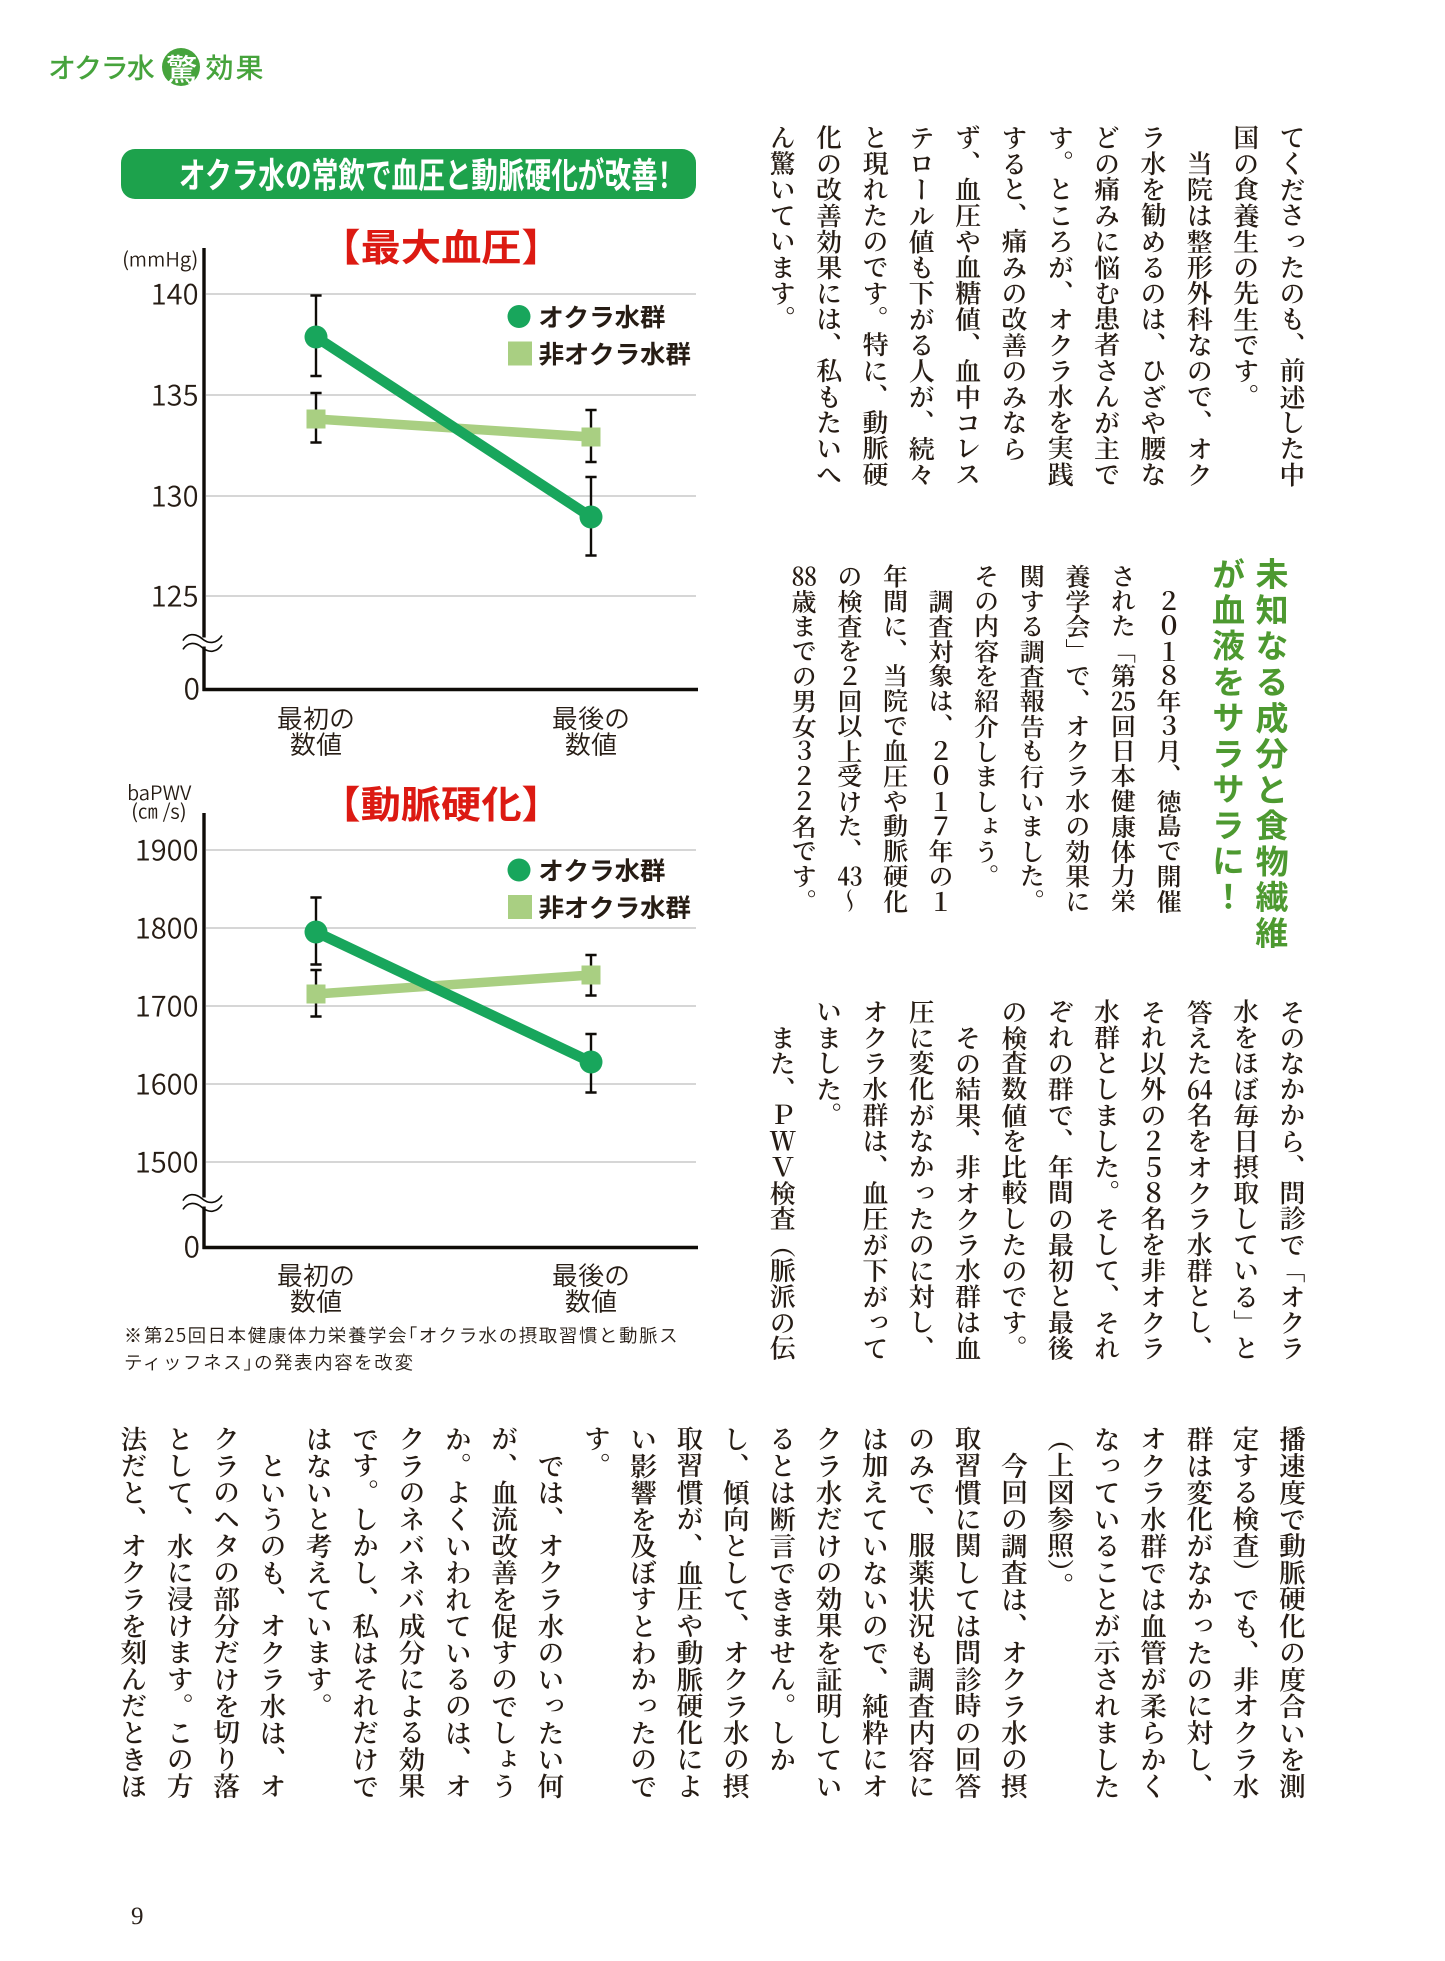 The width and height of the screenshot is (1445, 1961). Describe the element at coordinates (167, 1083) in the screenshot. I see `svg-text: 1600` at that location.